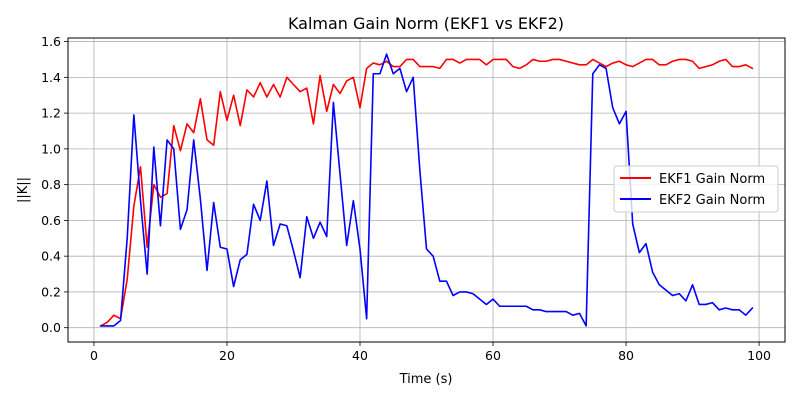 This screenshot has width=800, height=400. I want to click on y-tick-label: 0.8, so click(51, 184).